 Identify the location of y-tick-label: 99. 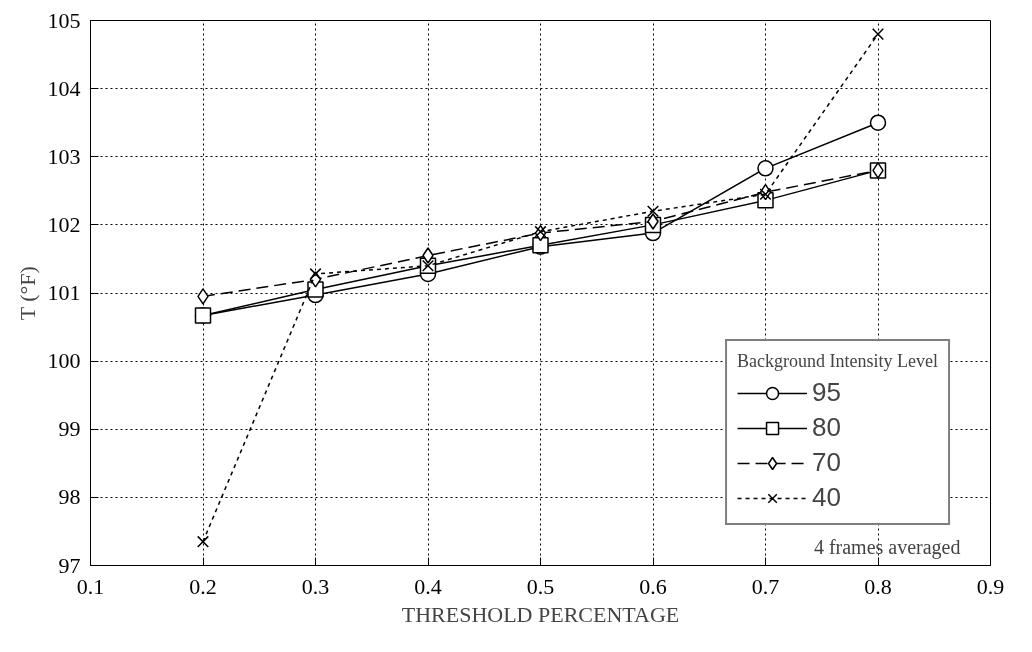
(69, 429).